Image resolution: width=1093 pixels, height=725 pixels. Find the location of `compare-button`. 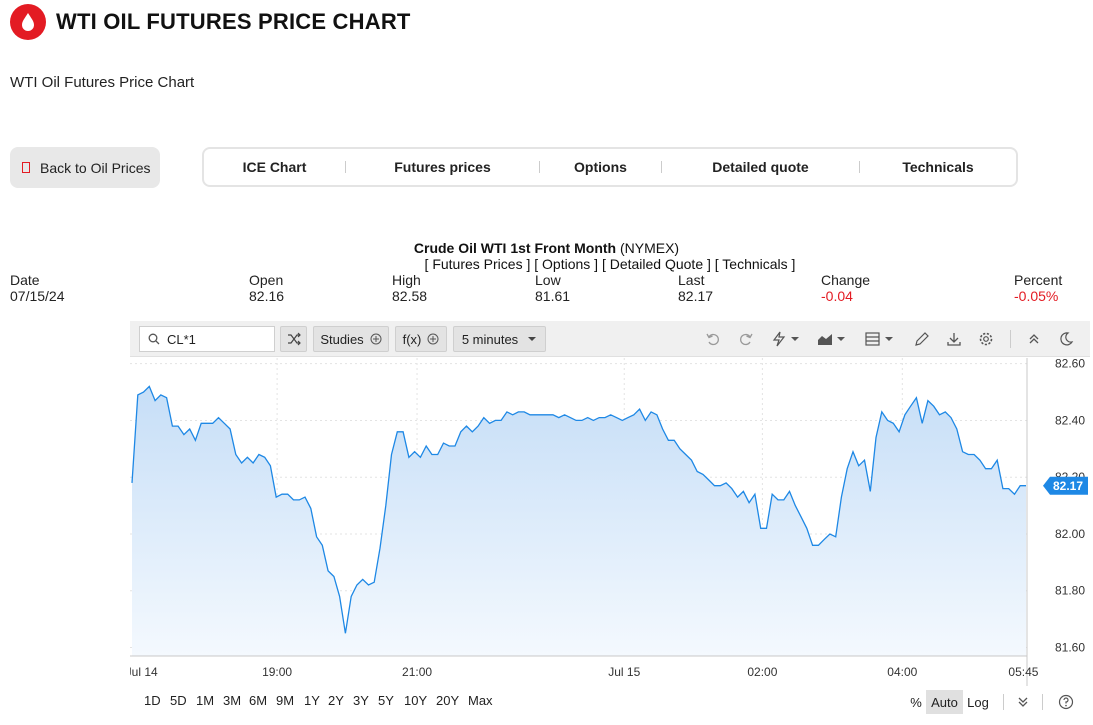

compare-button is located at coordinates (293, 339).